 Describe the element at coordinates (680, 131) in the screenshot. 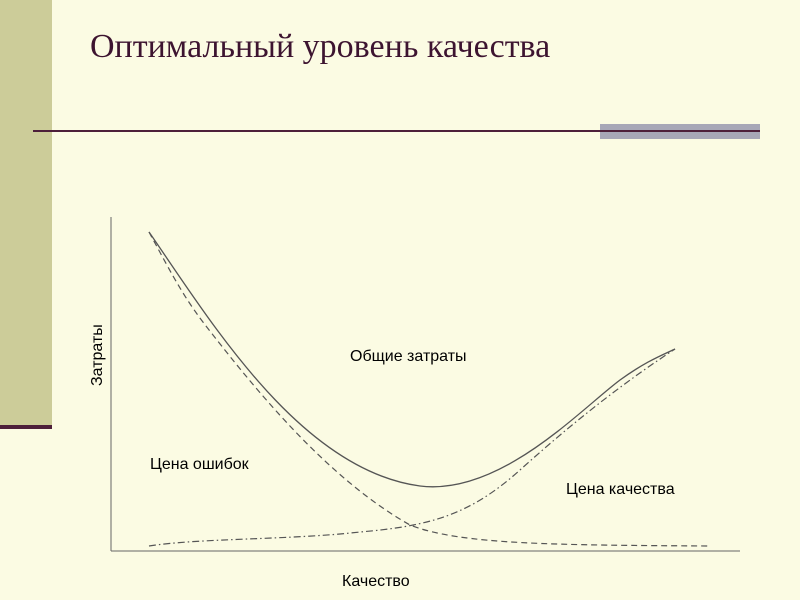

I see `divider-accent-line` at that location.